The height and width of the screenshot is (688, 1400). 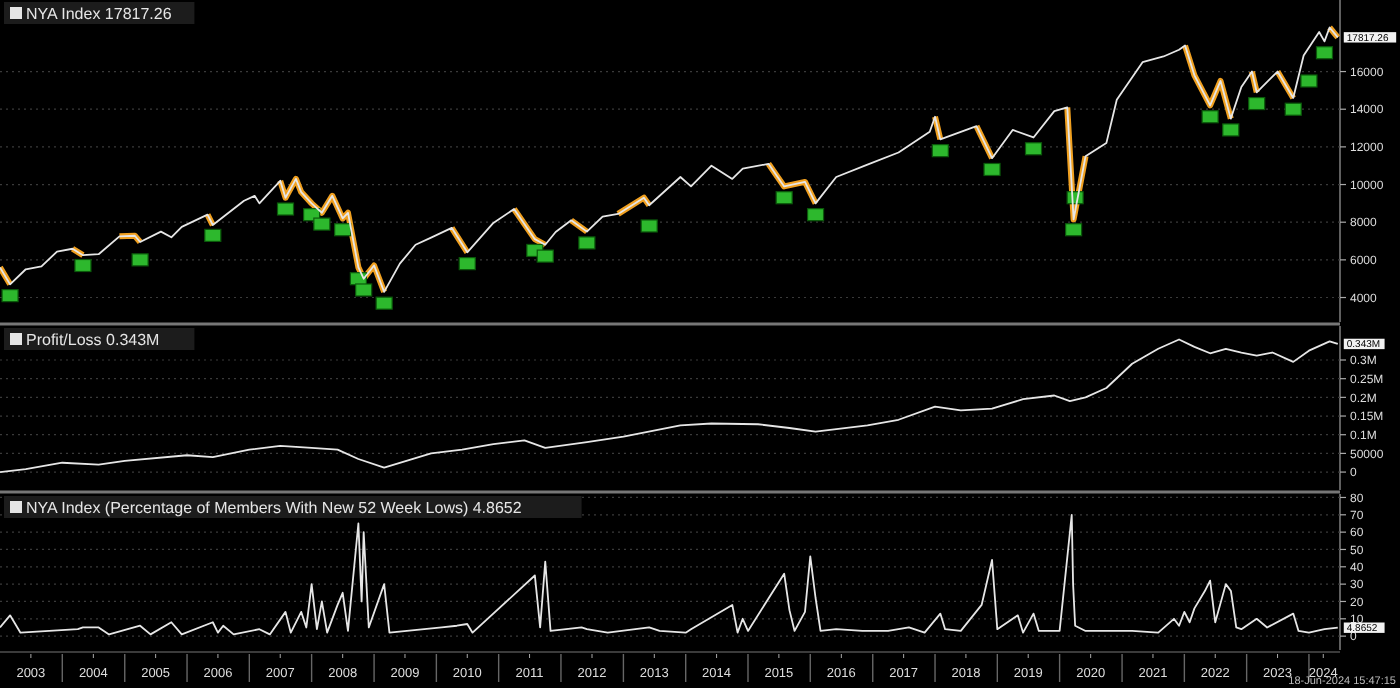 What do you see at coordinates (99, 13) in the screenshot?
I see `legend-label: NYA Index 17817.26` at bounding box center [99, 13].